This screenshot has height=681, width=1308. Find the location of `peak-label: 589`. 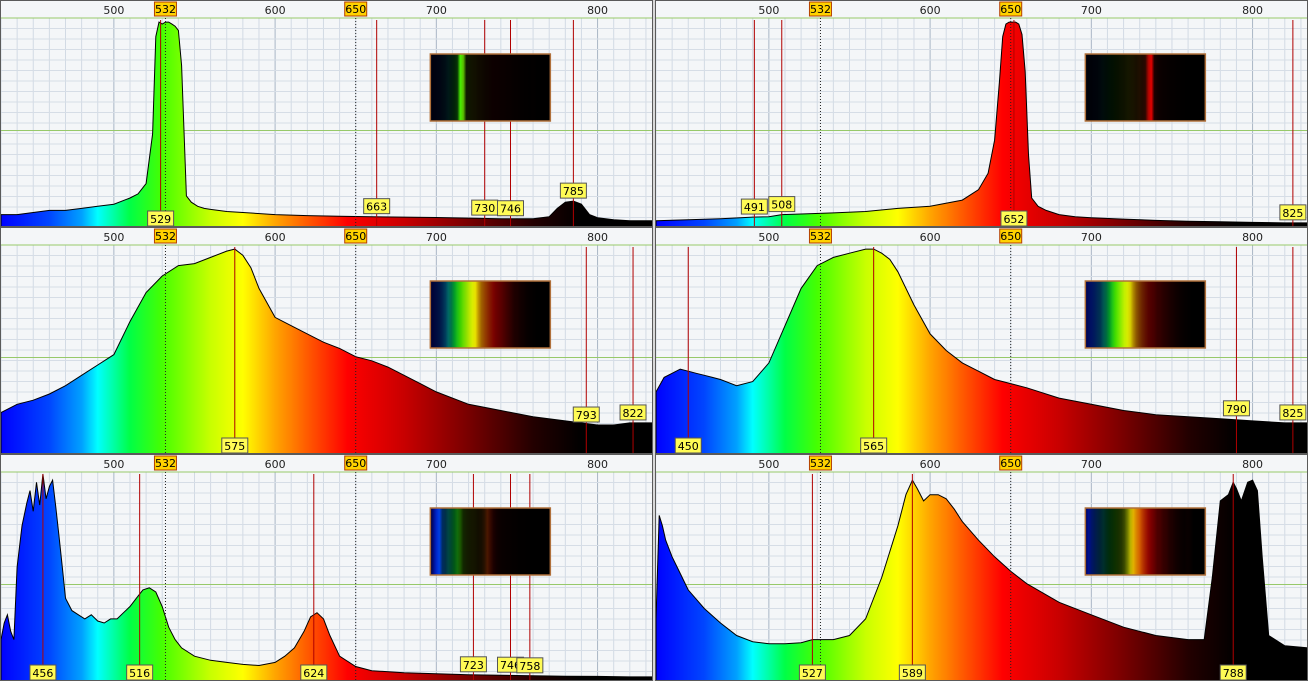

peak-label: 589 is located at coordinates (912, 672).